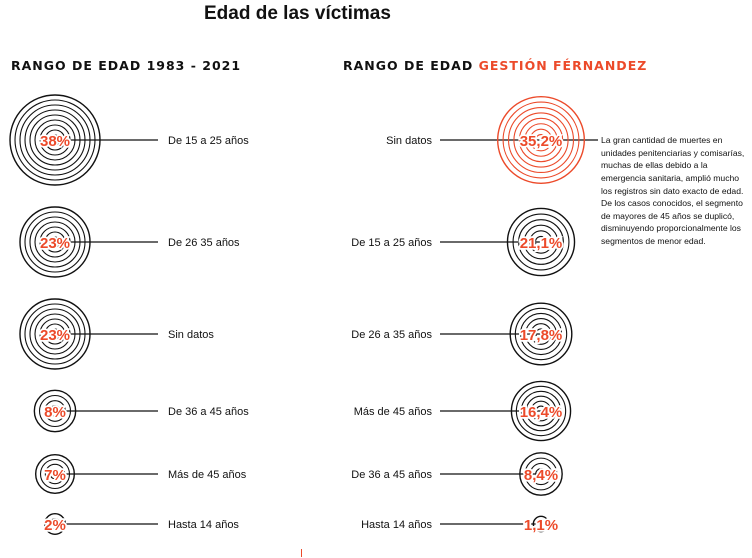 The image size is (752, 558). I want to click on left-value-label: 2%, so click(55, 525).